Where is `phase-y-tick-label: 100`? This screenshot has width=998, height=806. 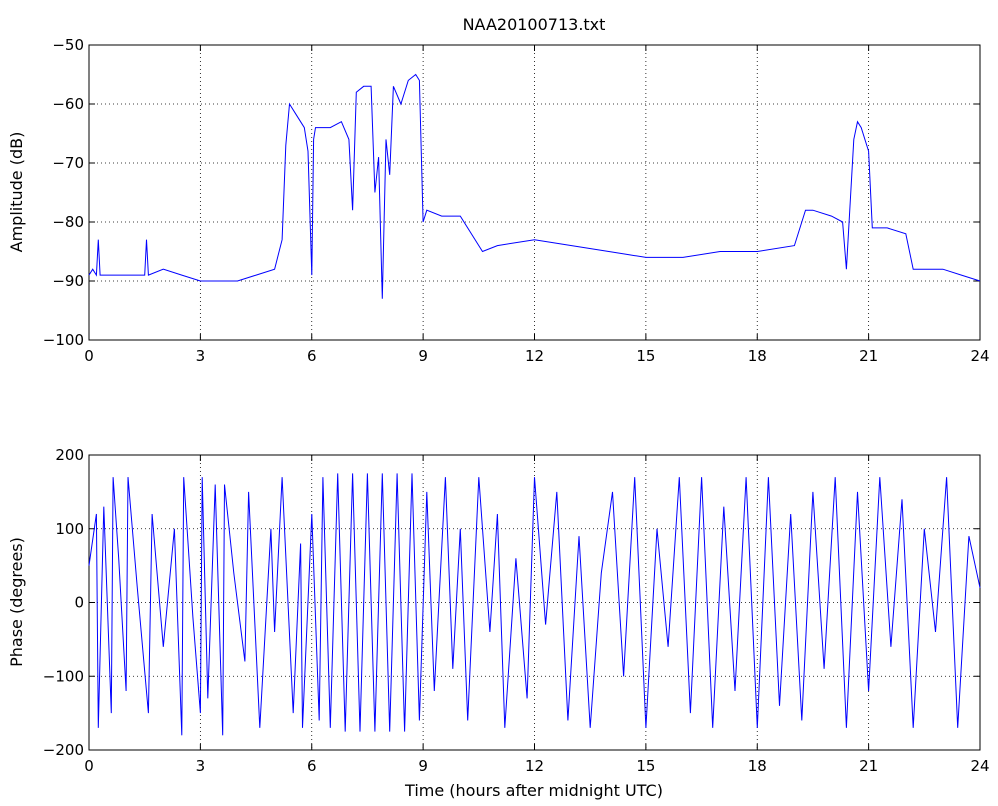 phase-y-tick-label: 100 is located at coordinates (69, 529).